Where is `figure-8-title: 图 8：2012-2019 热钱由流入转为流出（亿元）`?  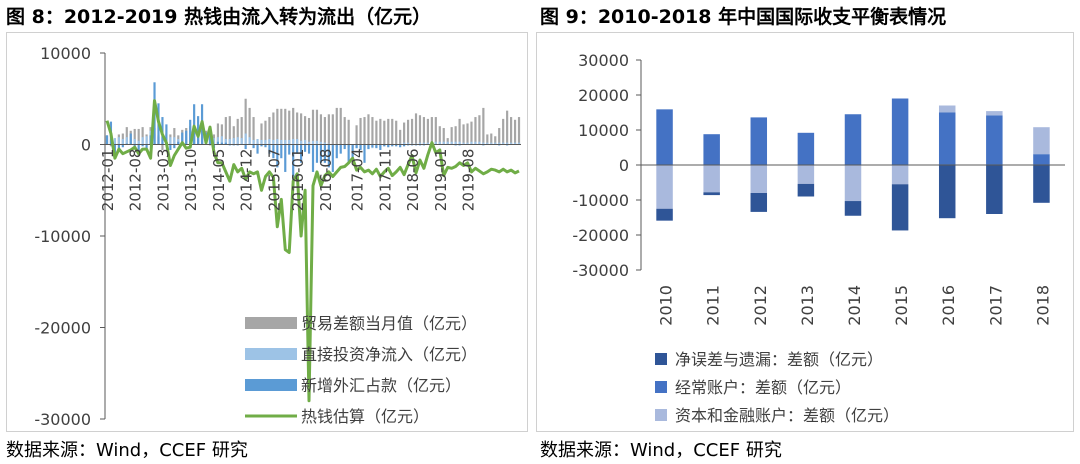
figure-8-title: 图 8：2012-2019 热钱由流入转为流出（亿元） is located at coordinates (219, 17).